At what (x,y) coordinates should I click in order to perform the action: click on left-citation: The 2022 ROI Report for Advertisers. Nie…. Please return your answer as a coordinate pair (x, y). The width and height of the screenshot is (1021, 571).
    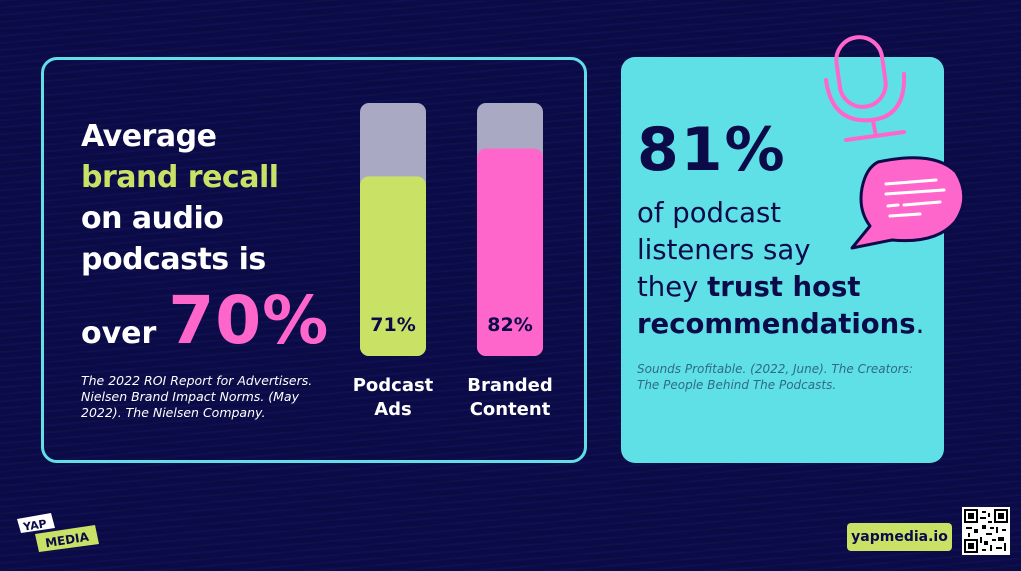
    Looking at the image, I should click on (197, 396).